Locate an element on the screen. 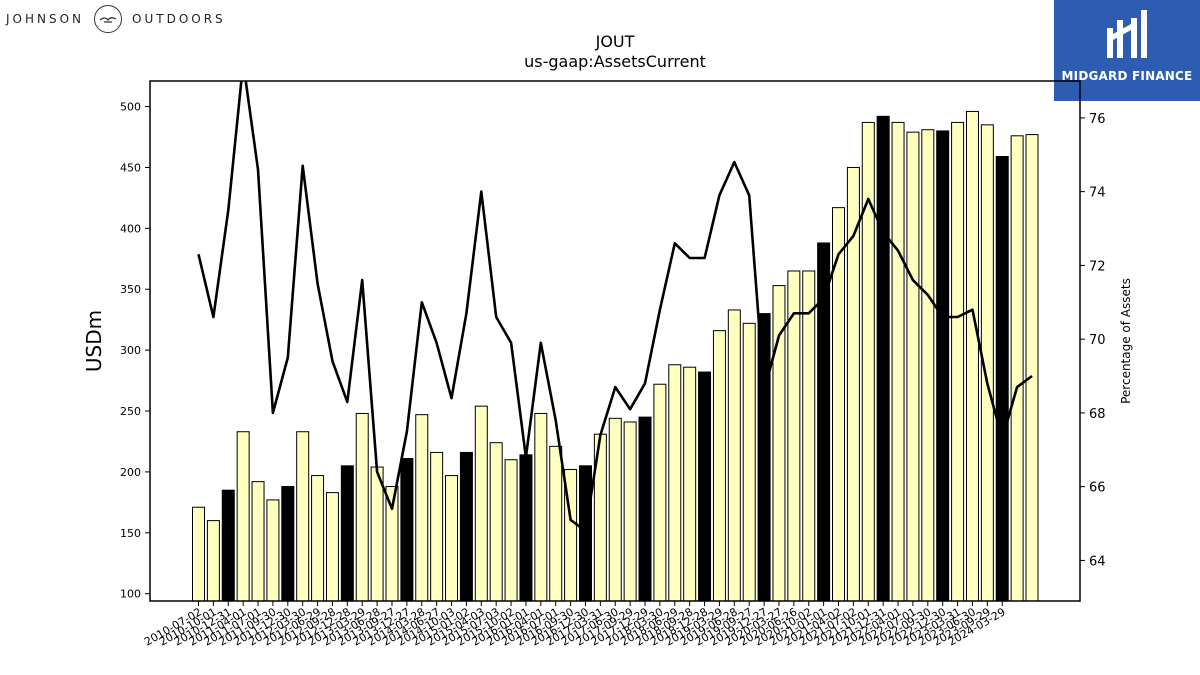 Image resolution: width=1200 pixels, height=675 pixels. y2-tick-label: 74 is located at coordinates (1097, 193).